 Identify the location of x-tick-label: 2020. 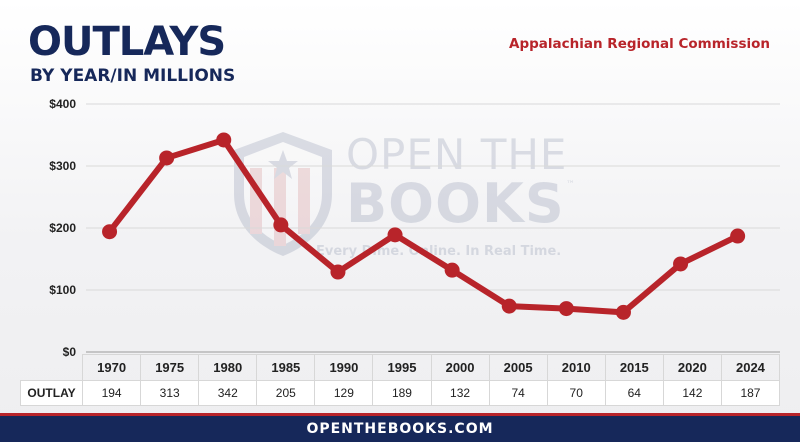
(692, 367).